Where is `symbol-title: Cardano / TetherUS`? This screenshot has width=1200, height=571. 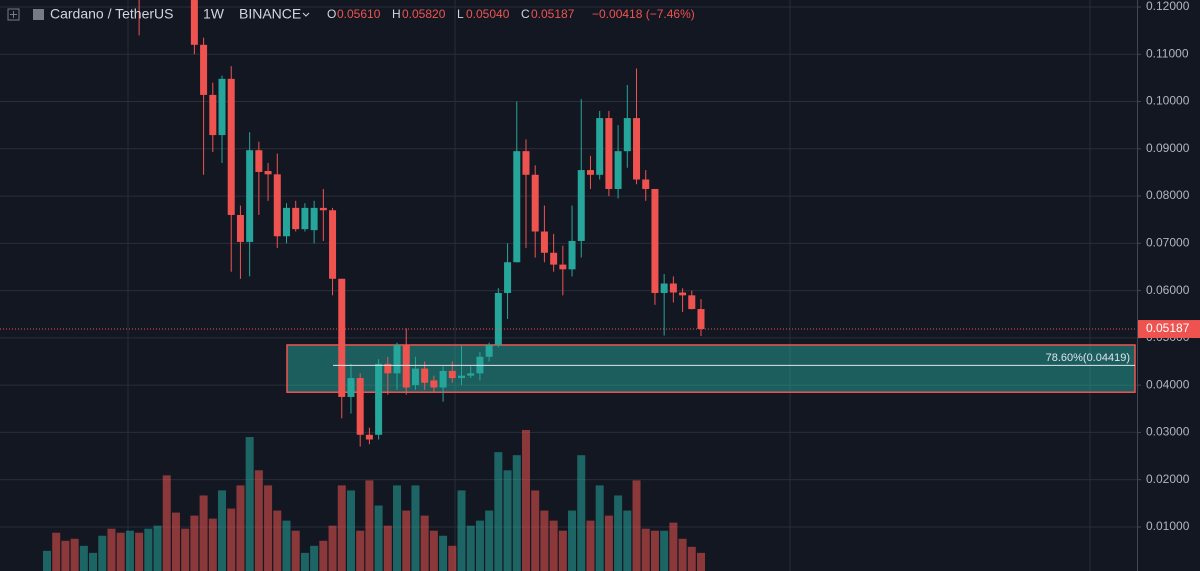 symbol-title: Cardano / TetherUS is located at coordinates (111, 14).